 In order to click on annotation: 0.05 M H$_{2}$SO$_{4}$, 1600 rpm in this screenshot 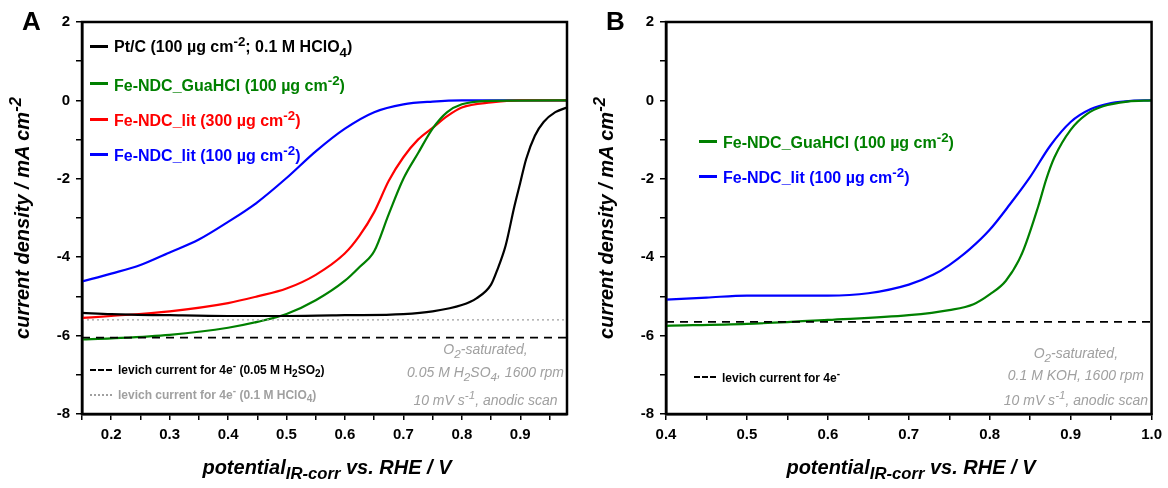, I will do `click(485, 373)`.